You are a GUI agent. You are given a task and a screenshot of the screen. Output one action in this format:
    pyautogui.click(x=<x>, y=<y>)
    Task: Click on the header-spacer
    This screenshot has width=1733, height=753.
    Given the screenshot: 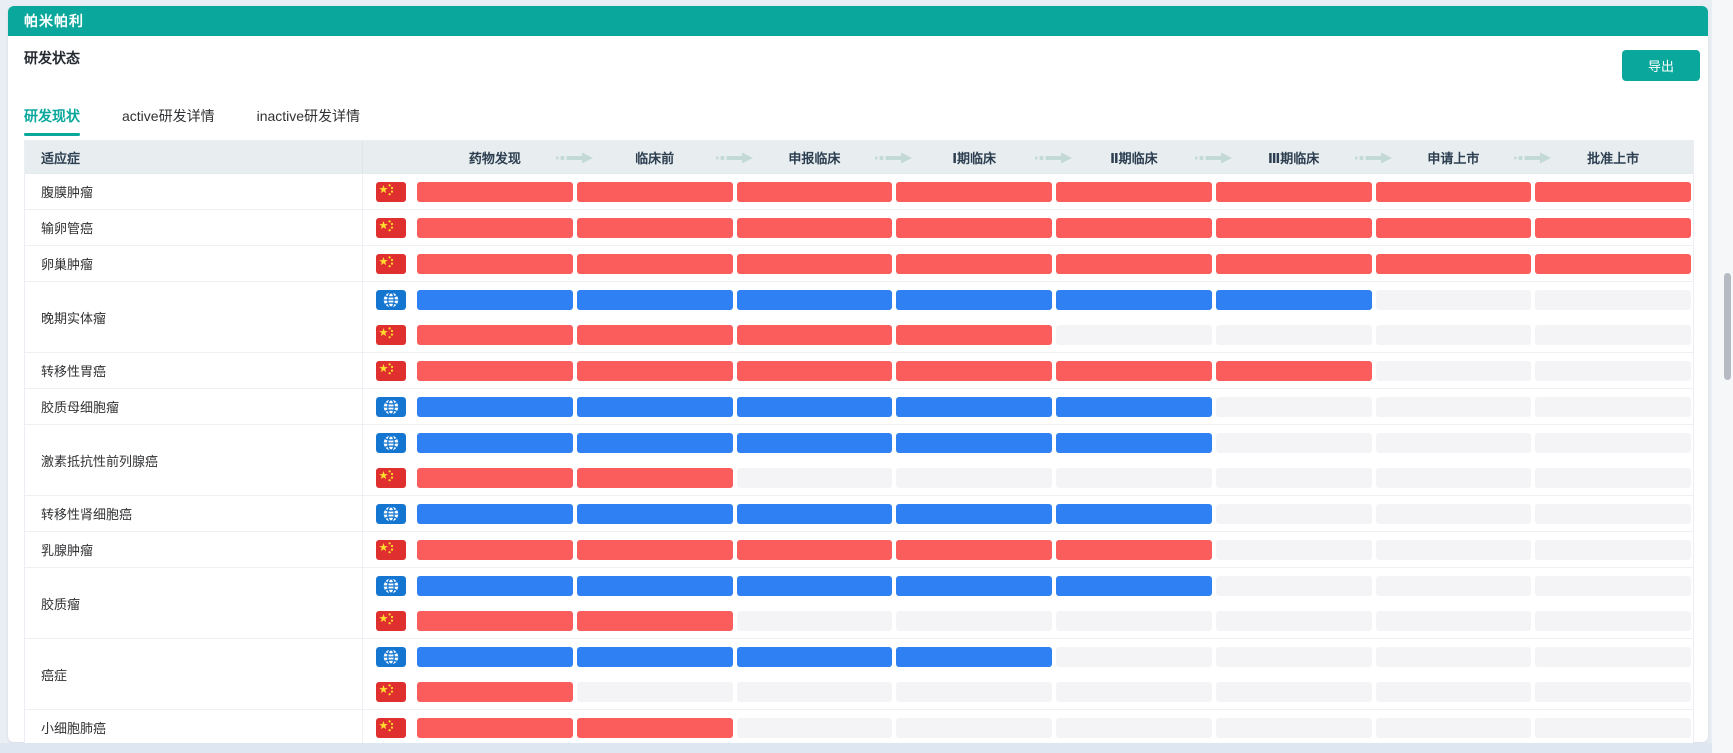 What is the action you would take?
    pyautogui.click(x=390, y=157)
    